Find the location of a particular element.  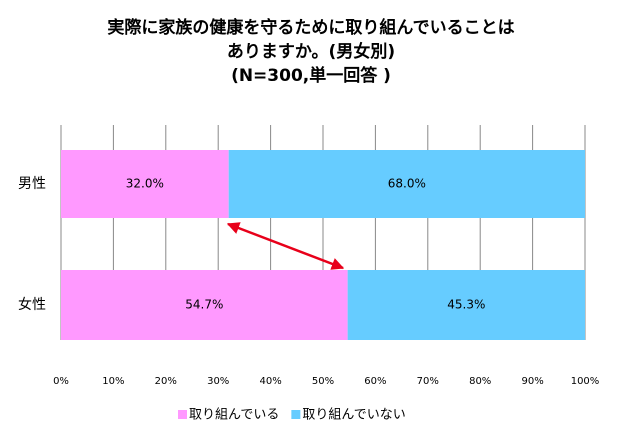

comparison-arrow is located at coordinates (285, 246).